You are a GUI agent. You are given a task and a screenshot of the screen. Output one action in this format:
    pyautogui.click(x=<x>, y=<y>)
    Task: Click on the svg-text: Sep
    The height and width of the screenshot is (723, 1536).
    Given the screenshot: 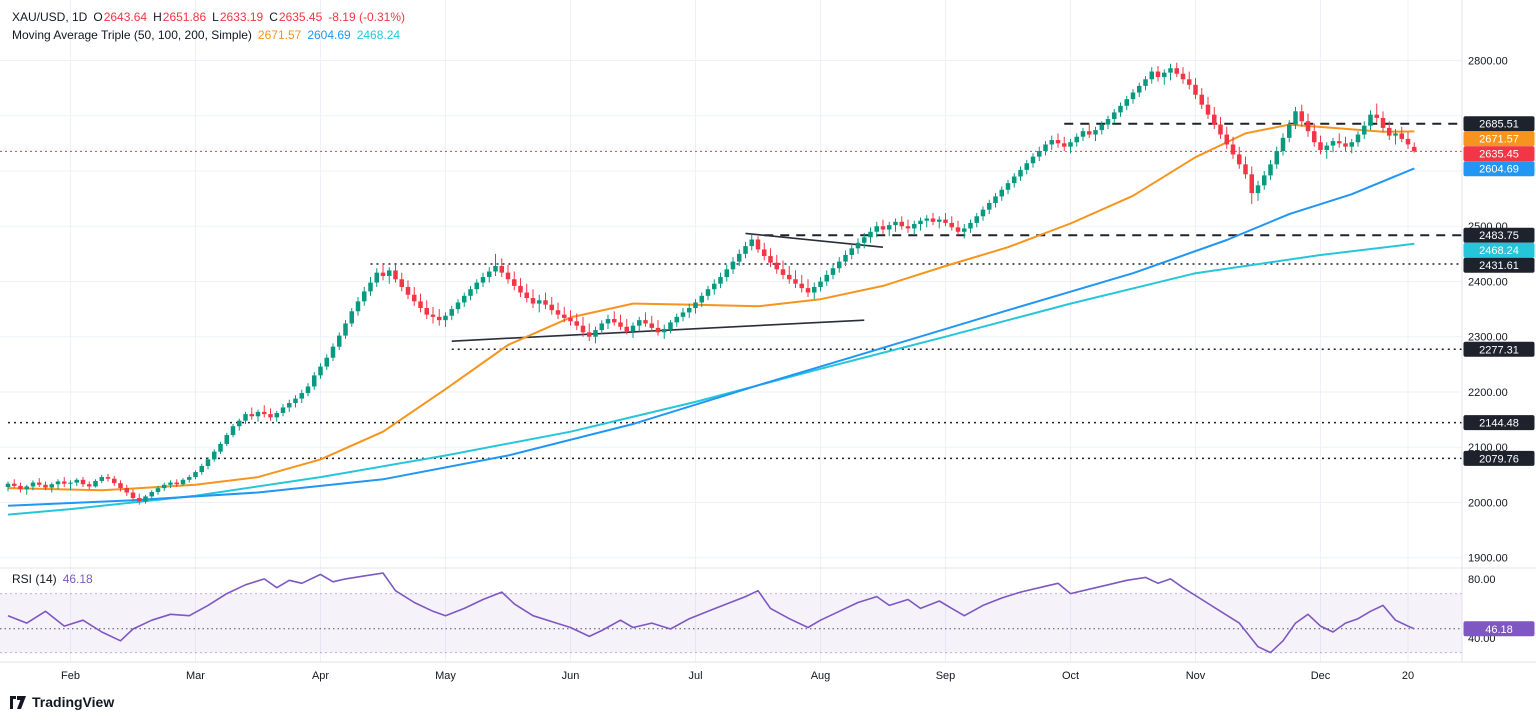 What is the action you would take?
    pyautogui.click(x=946, y=676)
    